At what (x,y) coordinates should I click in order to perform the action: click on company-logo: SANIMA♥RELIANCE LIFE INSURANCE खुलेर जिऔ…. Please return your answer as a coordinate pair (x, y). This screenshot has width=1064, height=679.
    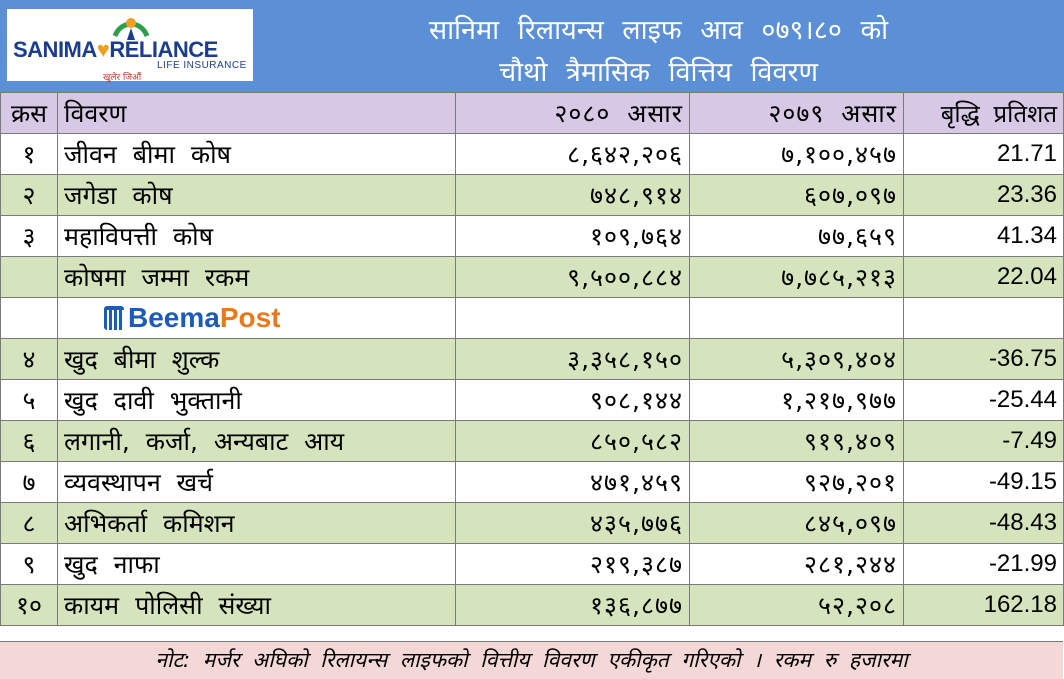
    Looking at the image, I should click on (130, 46).